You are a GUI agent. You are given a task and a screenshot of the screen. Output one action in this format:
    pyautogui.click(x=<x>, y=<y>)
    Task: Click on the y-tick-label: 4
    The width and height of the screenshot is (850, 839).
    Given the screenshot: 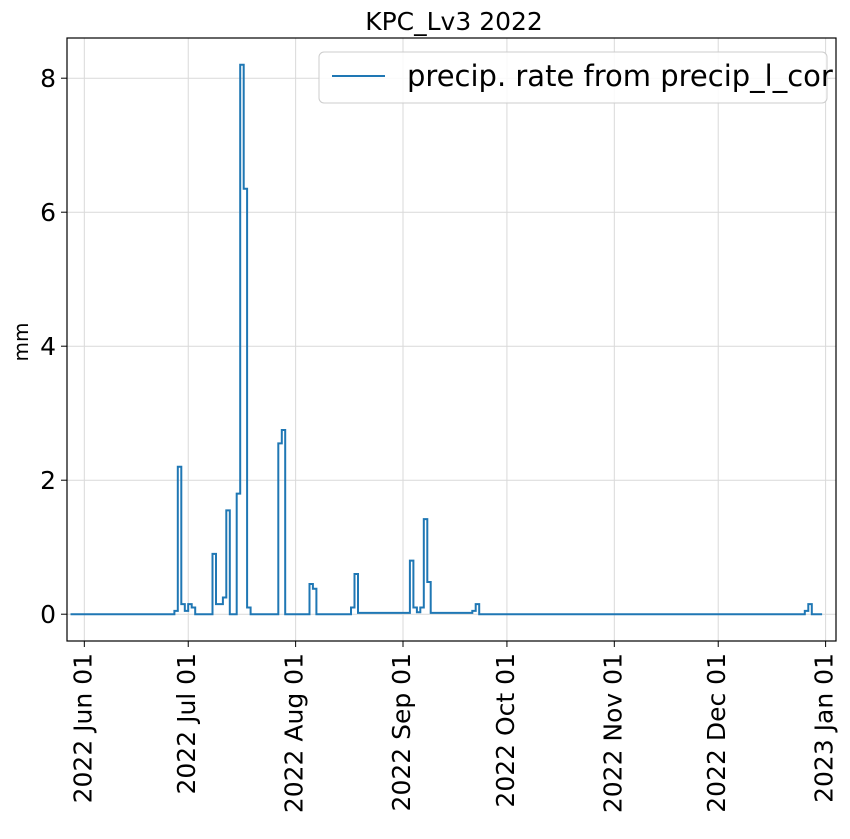 What is the action you would take?
    pyautogui.click(x=48, y=346)
    